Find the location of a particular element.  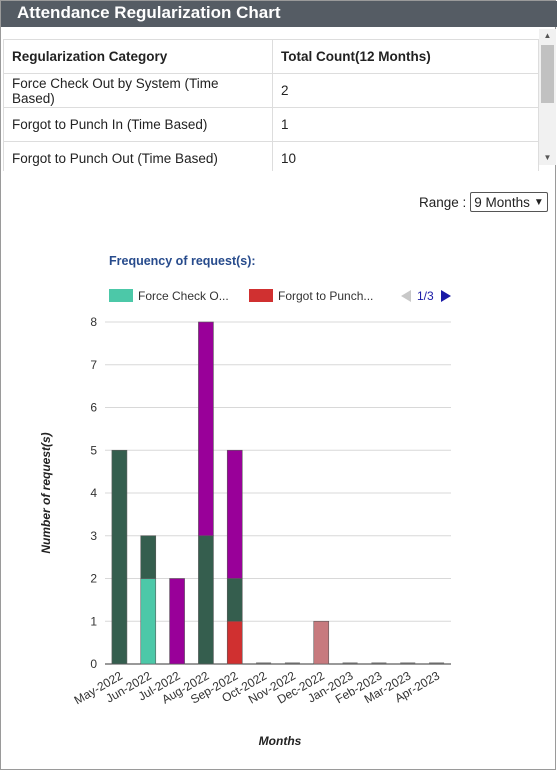

legend-next-page-icon is located at coordinates (446, 296).